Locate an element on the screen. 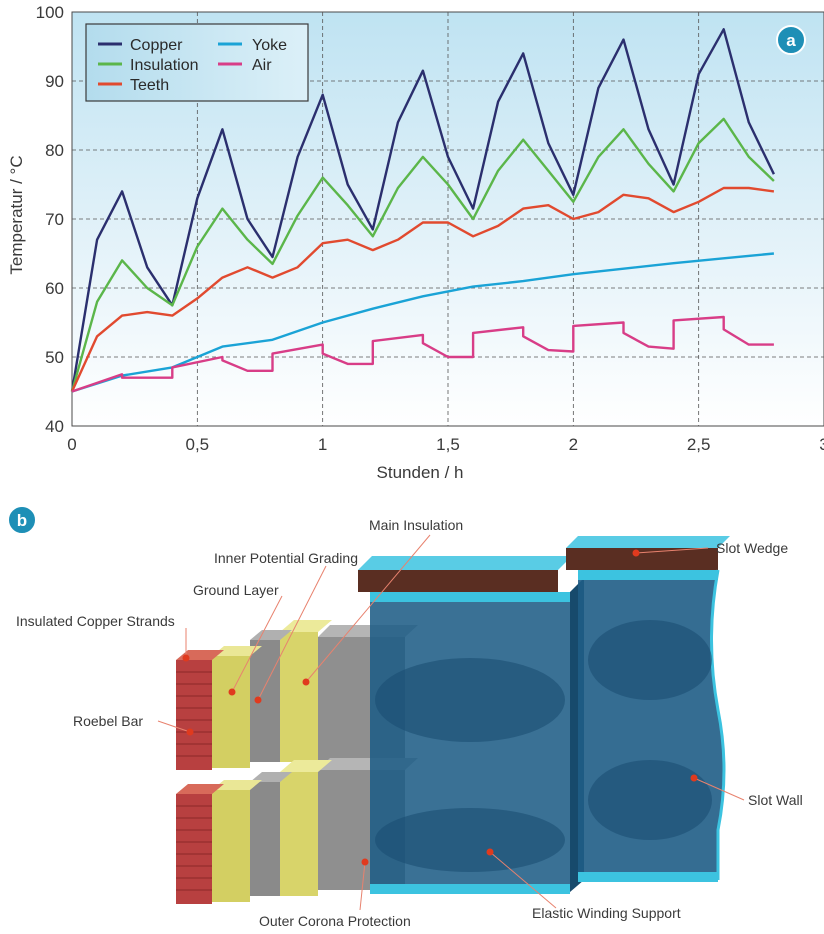 The image size is (824, 934). legend-label-yoke: Yoke is located at coordinates (269, 45).